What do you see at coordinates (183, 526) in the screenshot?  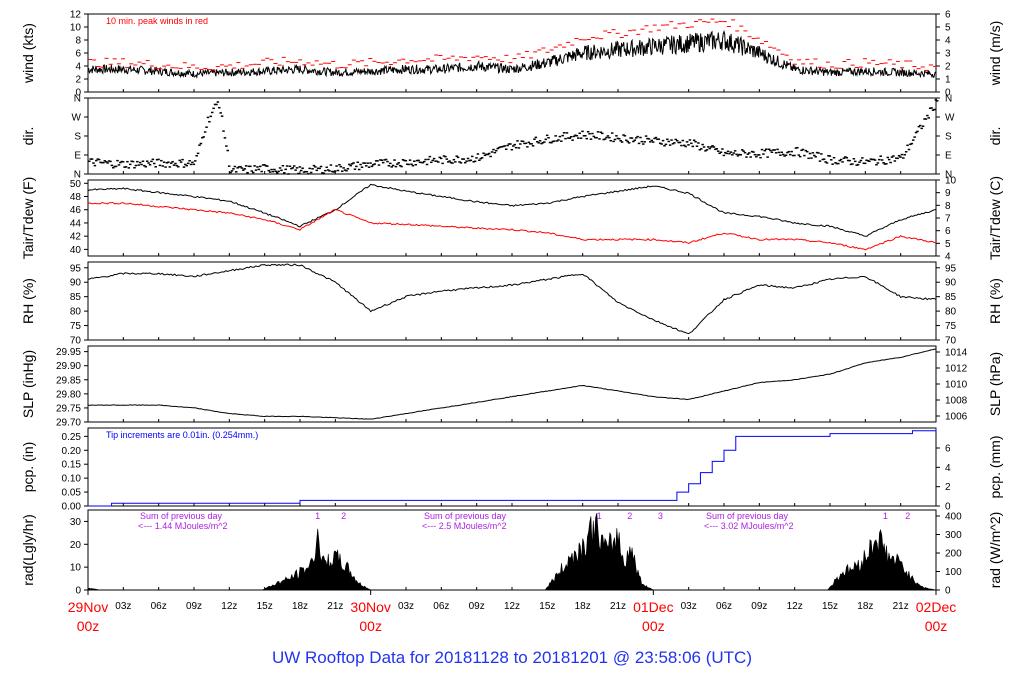 I see `radiation-sum-note: <--- 1.44 MJoules/m^2` at bounding box center [183, 526].